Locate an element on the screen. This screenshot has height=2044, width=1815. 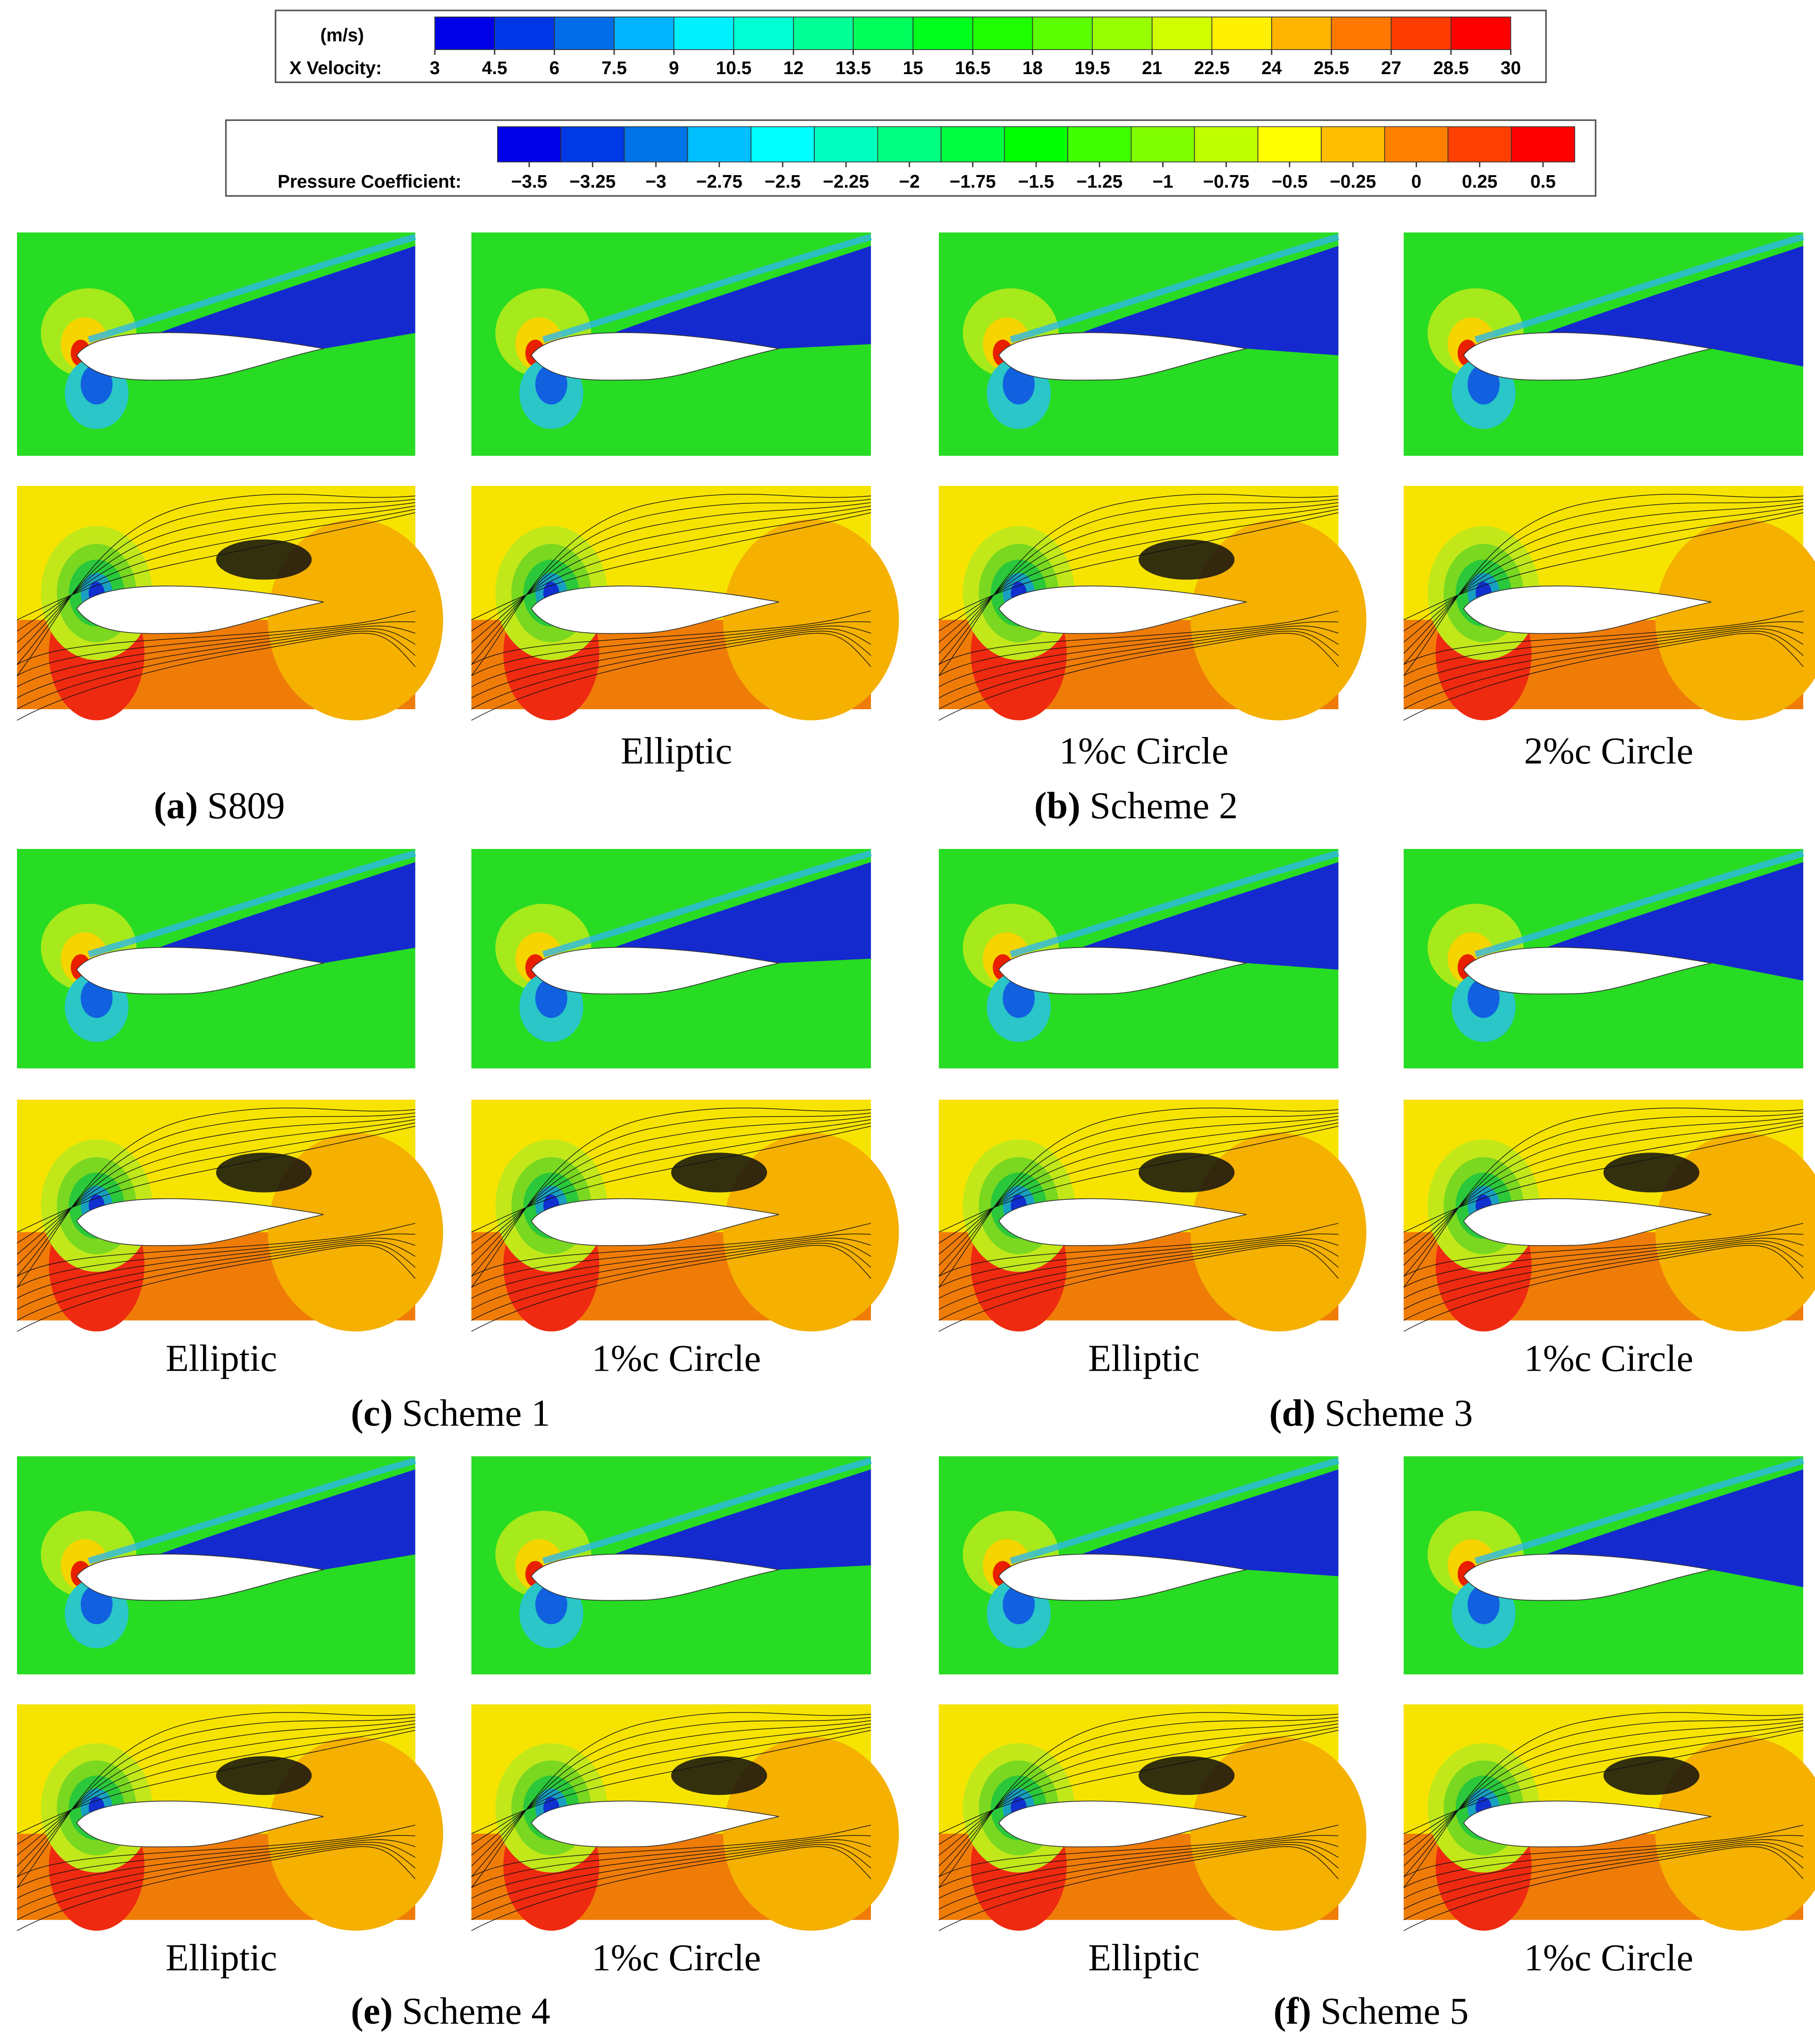
tick-label: 12 is located at coordinates (793, 68).